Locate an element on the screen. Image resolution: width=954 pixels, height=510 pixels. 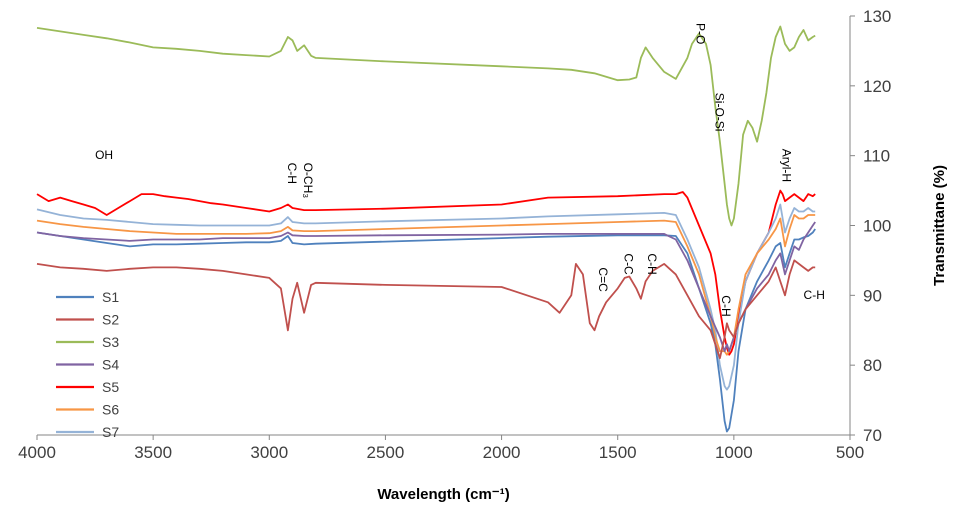
y-tick-label: 90 is located at coordinates (872, 295).